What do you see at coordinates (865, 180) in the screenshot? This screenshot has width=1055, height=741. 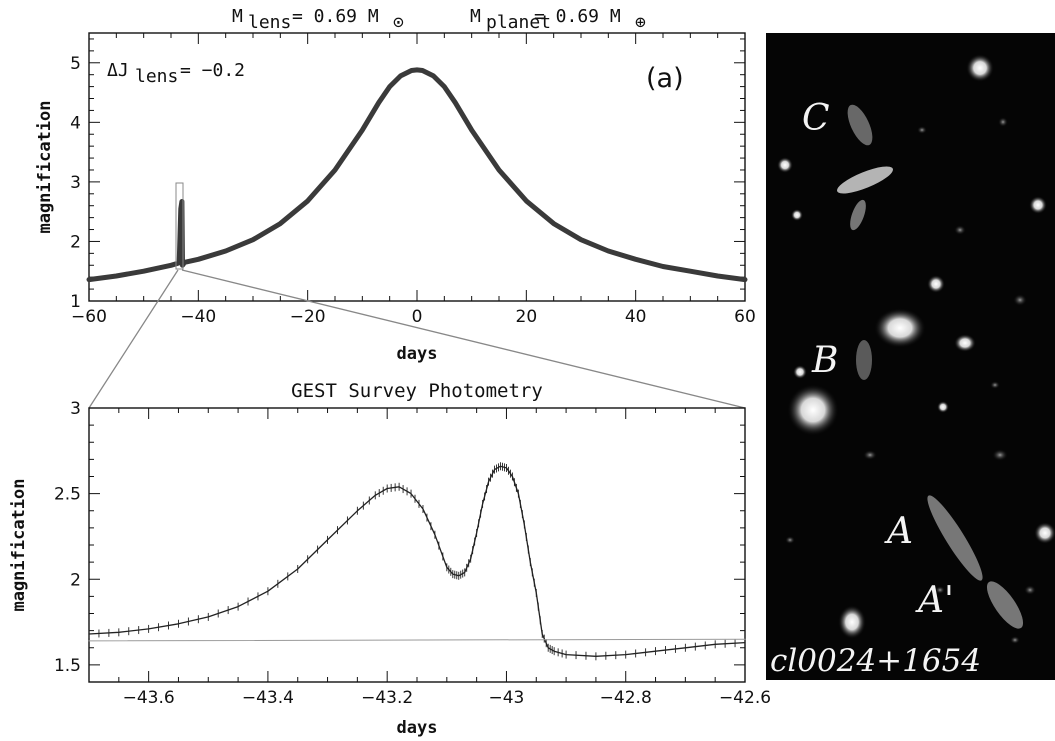 I see `arc-c-middle` at bounding box center [865, 180].